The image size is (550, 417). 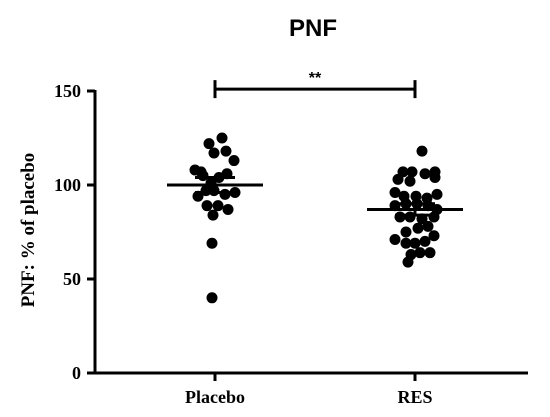 What do you see at coordinates (67, 91) in the screenshot?
I see `y-tick-label: 150` at bounding box center [67, 91].